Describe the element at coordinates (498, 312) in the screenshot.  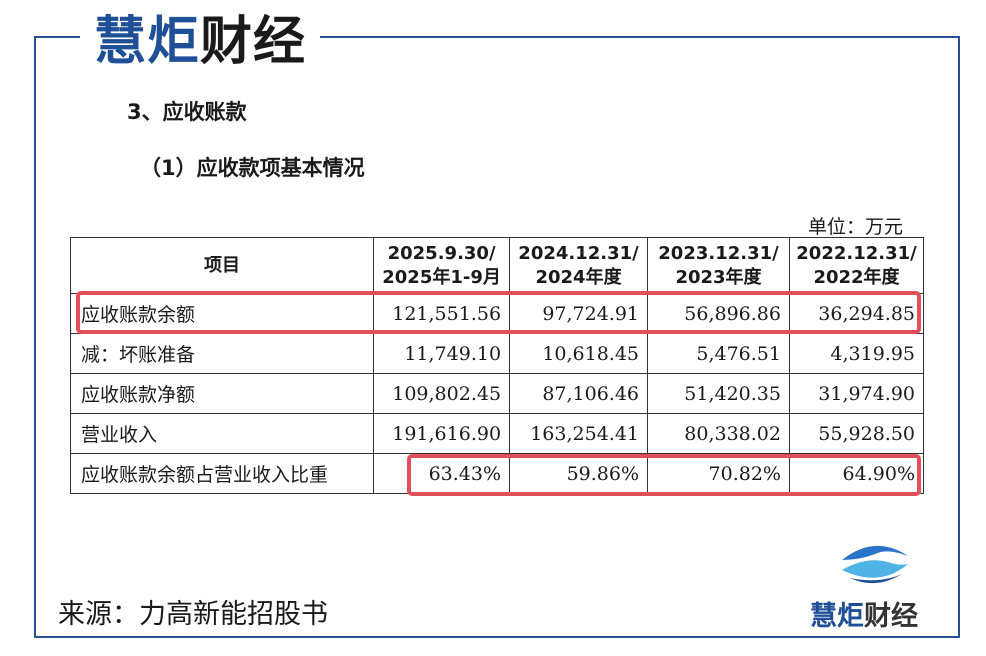
I see `highlight-box-receivables-row` at that location.